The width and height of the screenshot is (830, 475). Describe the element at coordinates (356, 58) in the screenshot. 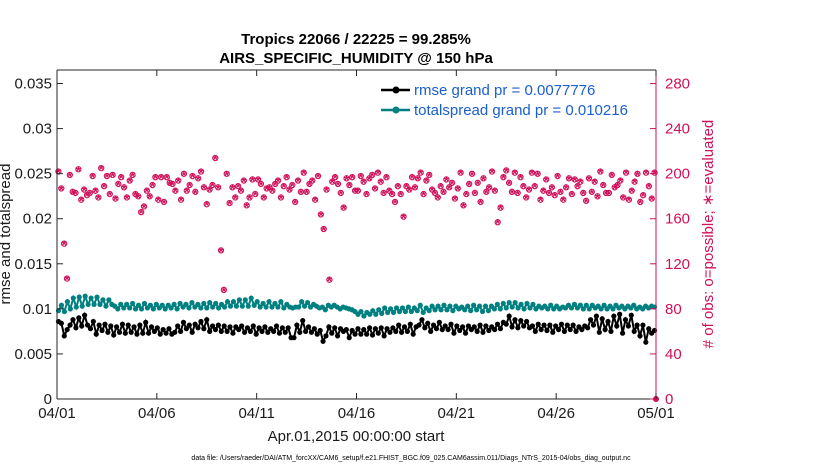

I see `chart-subtitle: AIRS_SPECIFIC_HUMIDITY @ 150 hPa` at that location.